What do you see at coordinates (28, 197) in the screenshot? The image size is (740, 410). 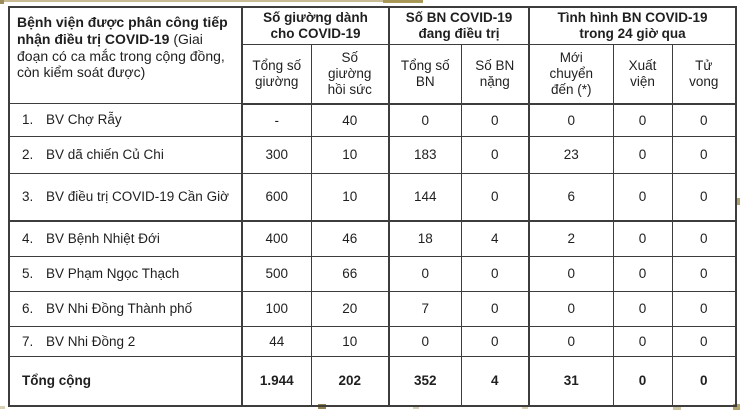 I see `row-number: 3.` at bounding box center [28, 197].